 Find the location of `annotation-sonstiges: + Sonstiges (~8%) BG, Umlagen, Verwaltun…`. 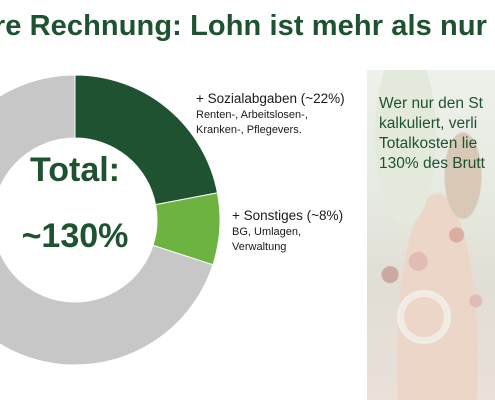

annotation-sonstiges: + Sonstiges (~8%) BG, Umlagen, Verwaltun… is located at coordinates (287, 231).